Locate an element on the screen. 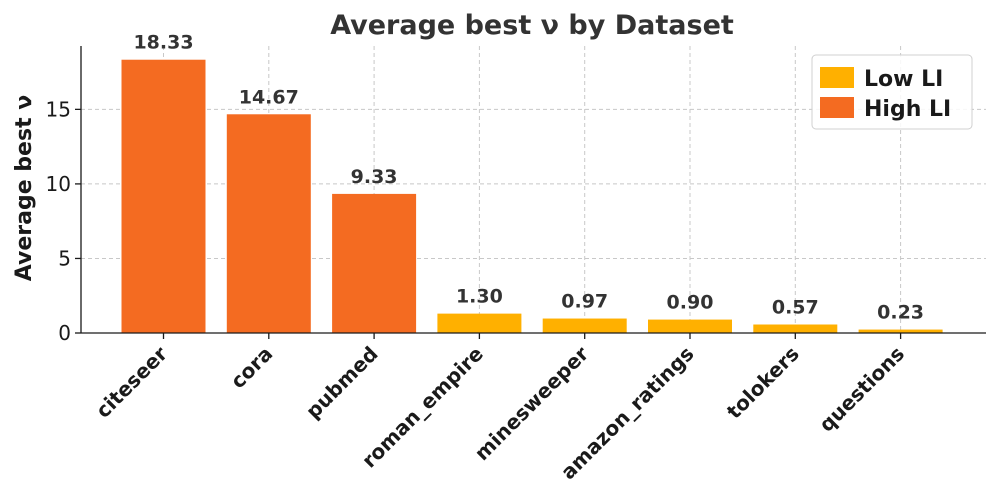 The width and height of the screenshot is (997, 502). chart-title: Average best ν by Dataset is located at coordinates (532, 25).